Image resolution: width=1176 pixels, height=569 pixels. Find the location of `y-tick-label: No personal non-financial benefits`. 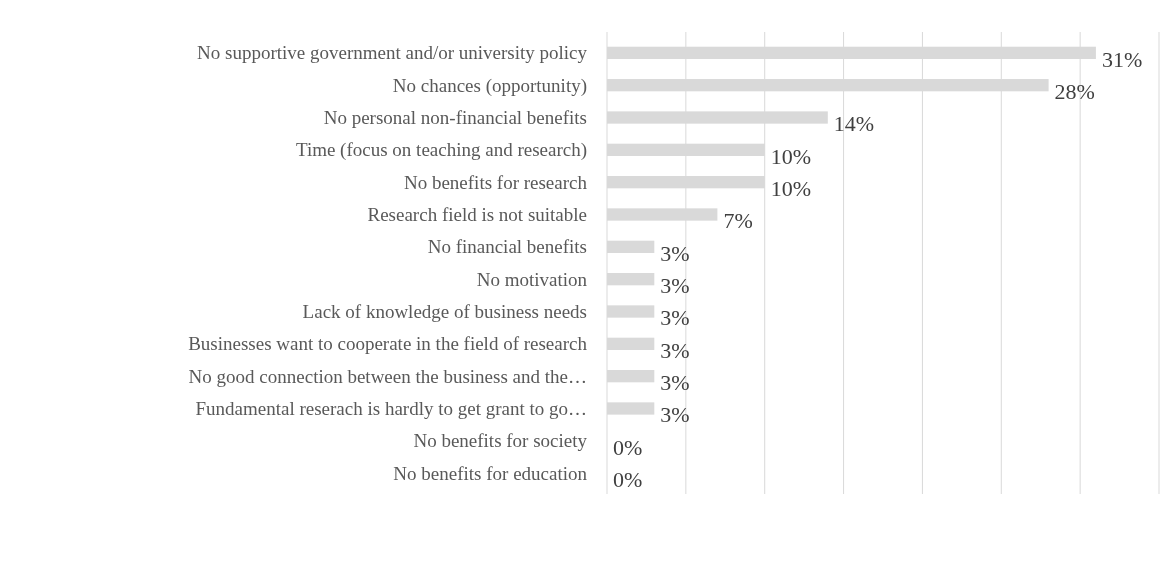

y-tick-label: No personal non-financial benefits is located at coordinates (455, 118).